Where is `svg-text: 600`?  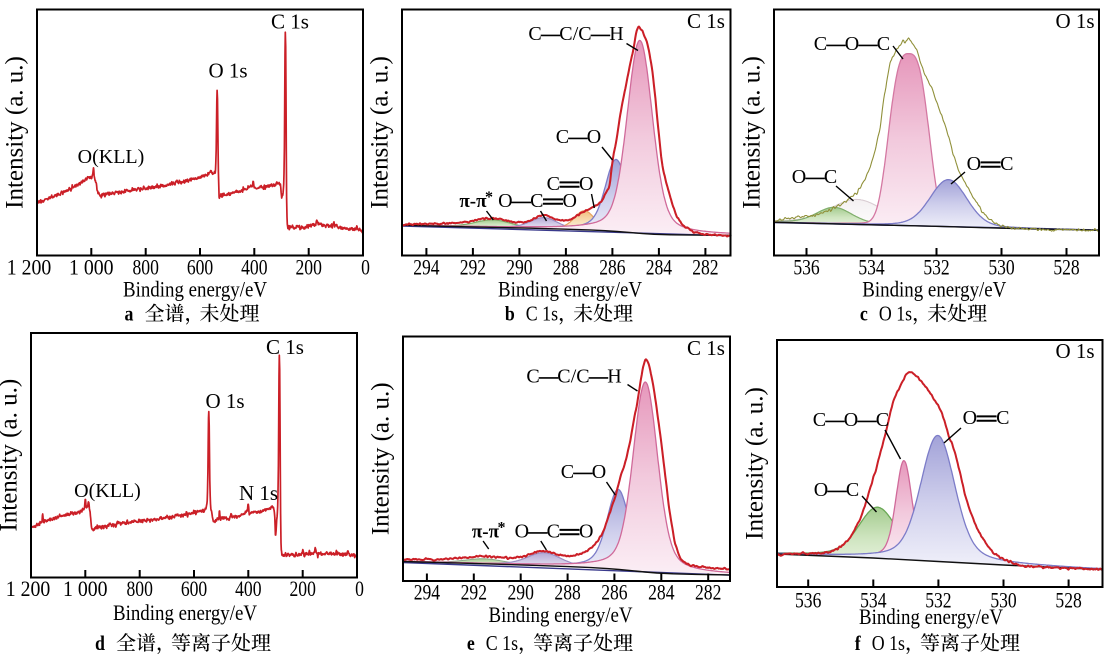 svg-text: 600 is located at coordinates (194, 589).